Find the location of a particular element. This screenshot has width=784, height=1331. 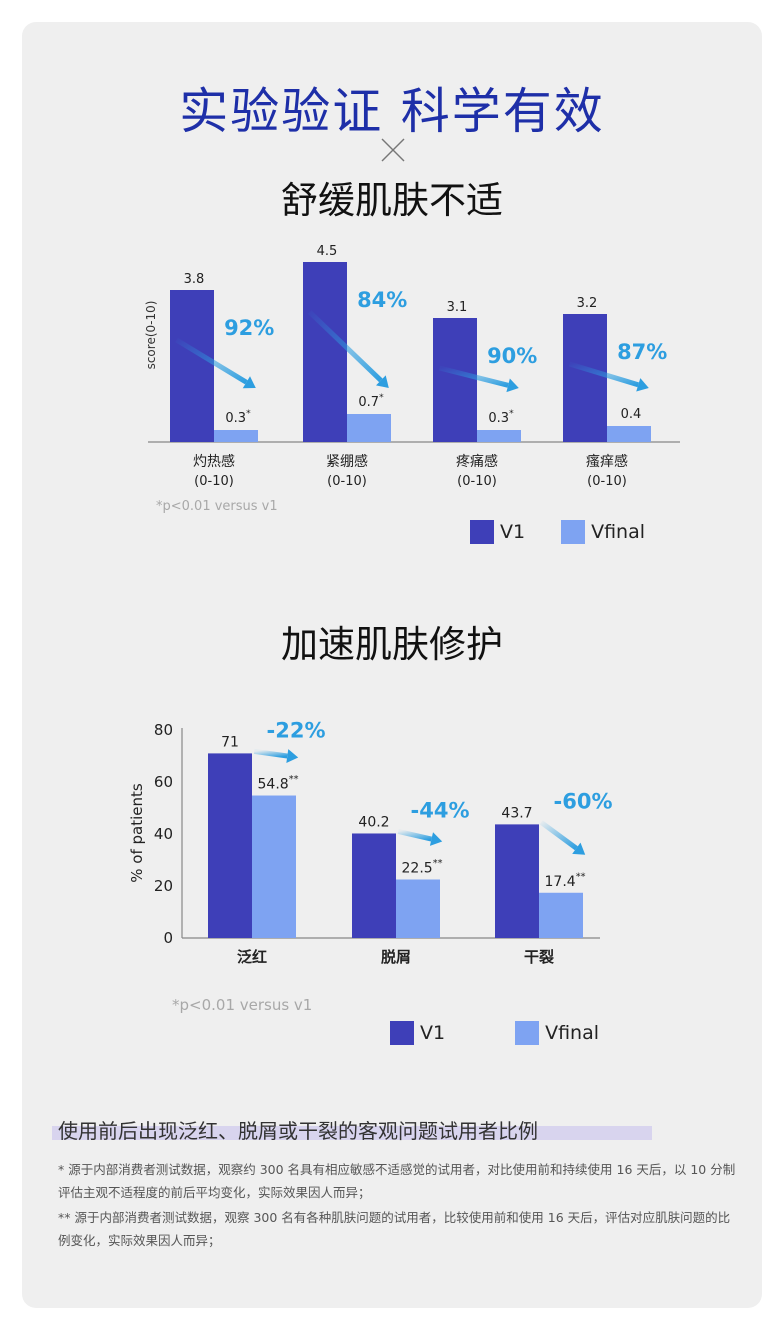

category-label: 泛红 is located at coordinates (252, 957).